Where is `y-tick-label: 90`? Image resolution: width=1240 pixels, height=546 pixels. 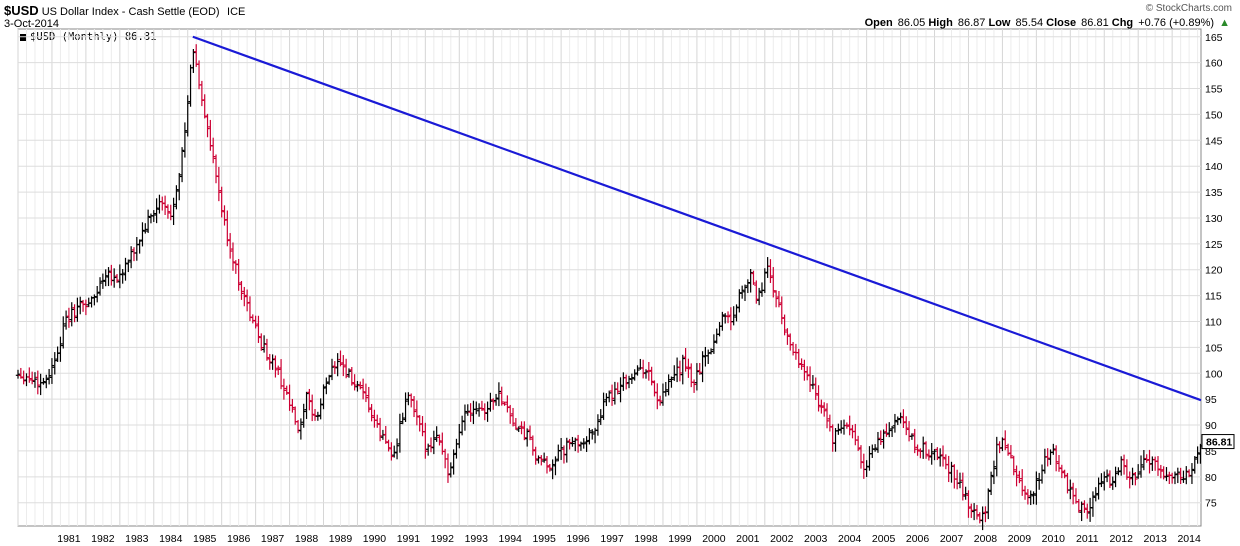 y-tick-label: 90 is located at coordinates (1211, 426).